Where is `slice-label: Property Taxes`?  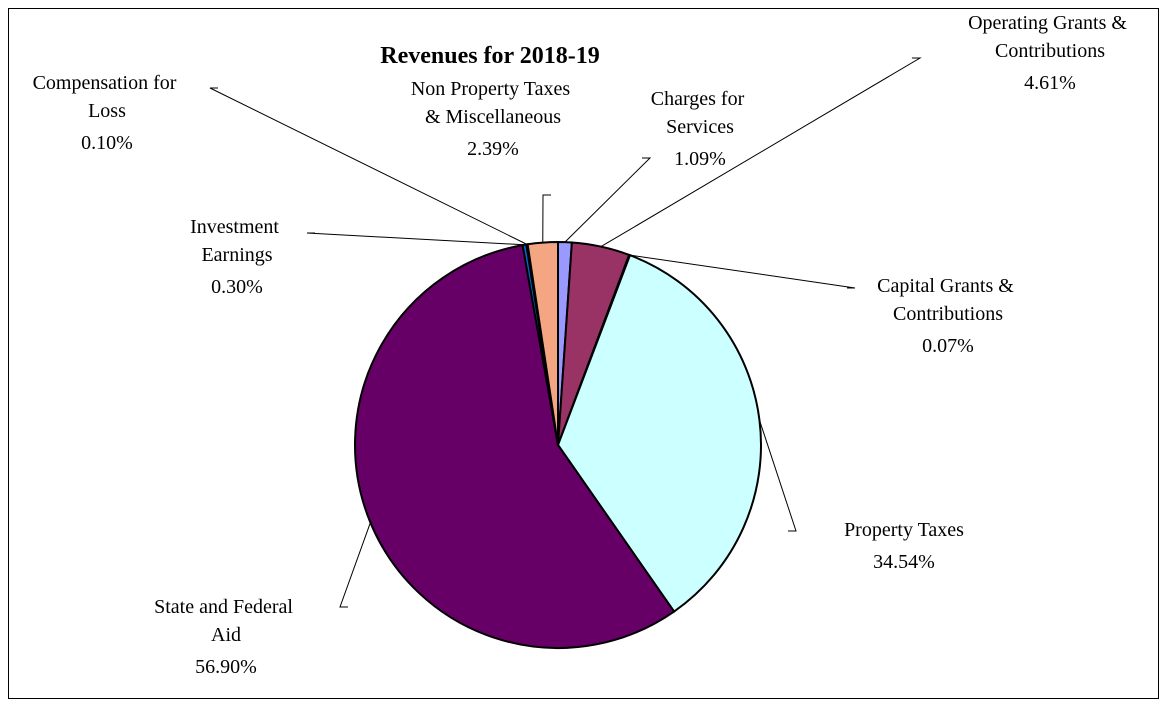 slice-label: Property Taxes is located at coordinates (904, 530).